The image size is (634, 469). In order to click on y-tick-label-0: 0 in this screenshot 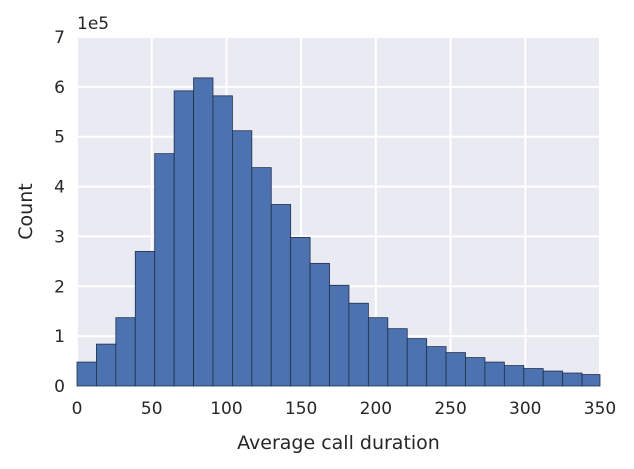, I will do `click(59, 387)`.